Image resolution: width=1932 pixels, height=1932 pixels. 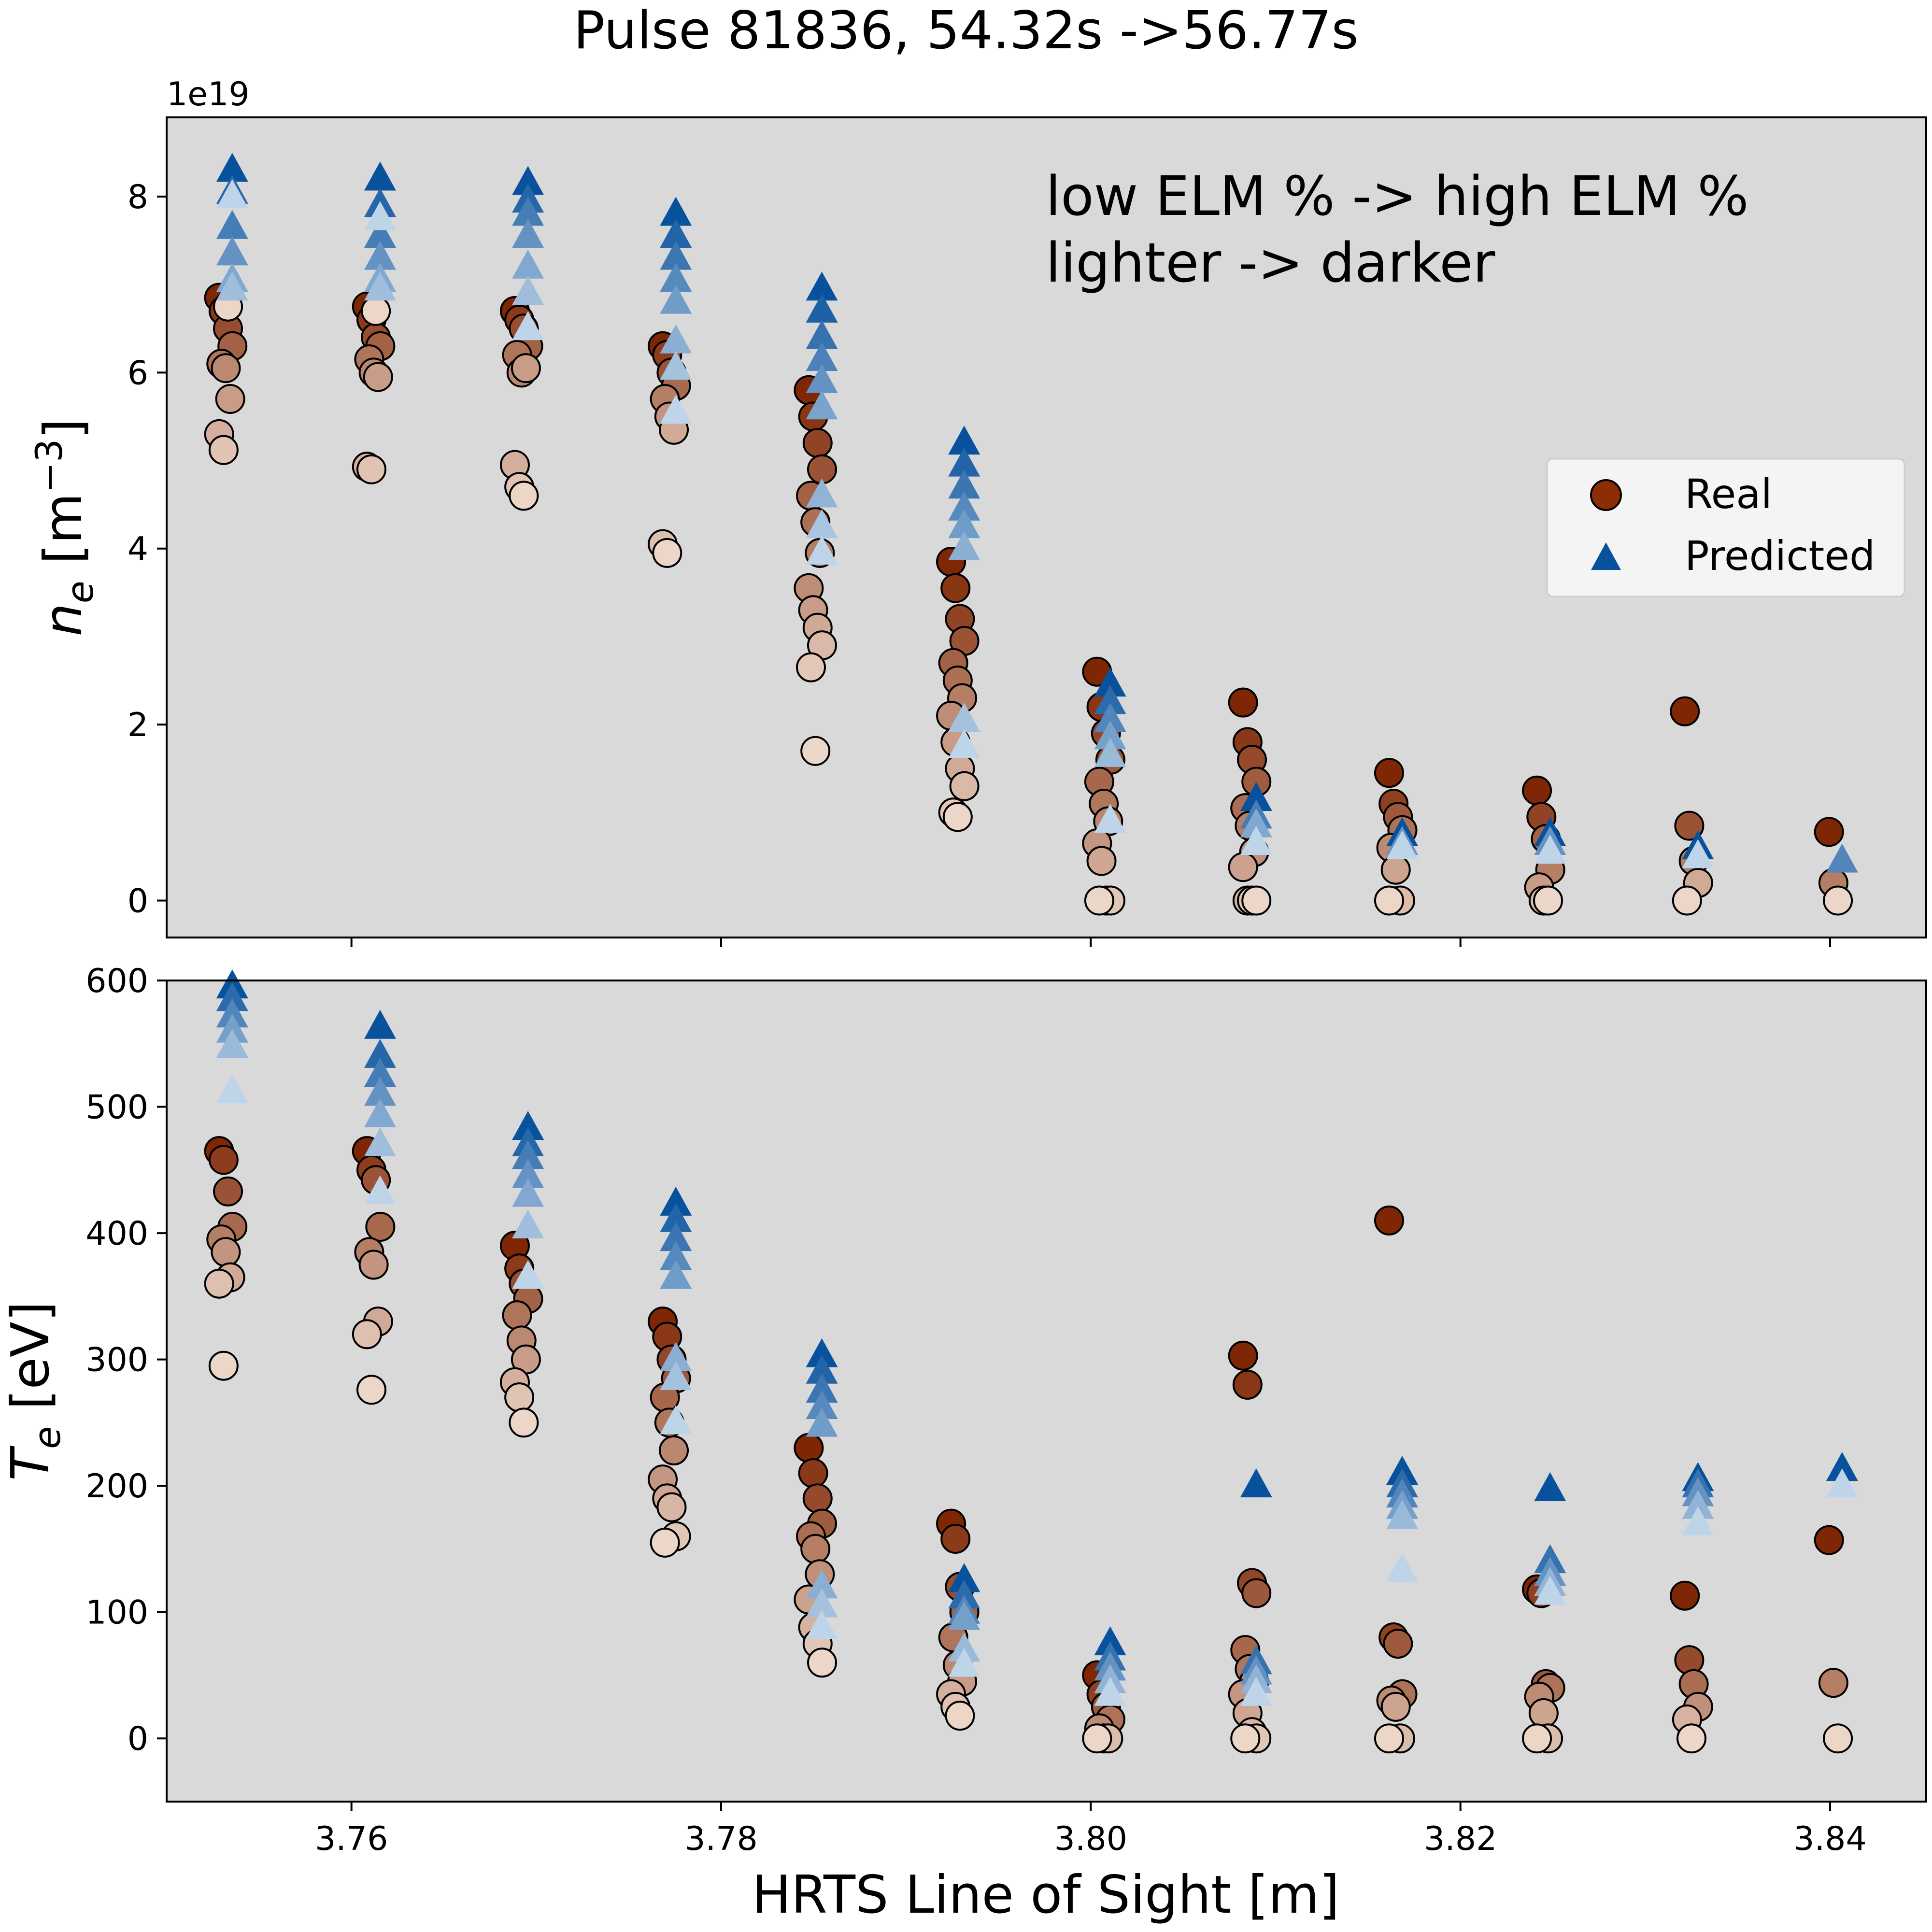 I want to click on x-tick-label: 3.84, so click(x=1829, y=1839).